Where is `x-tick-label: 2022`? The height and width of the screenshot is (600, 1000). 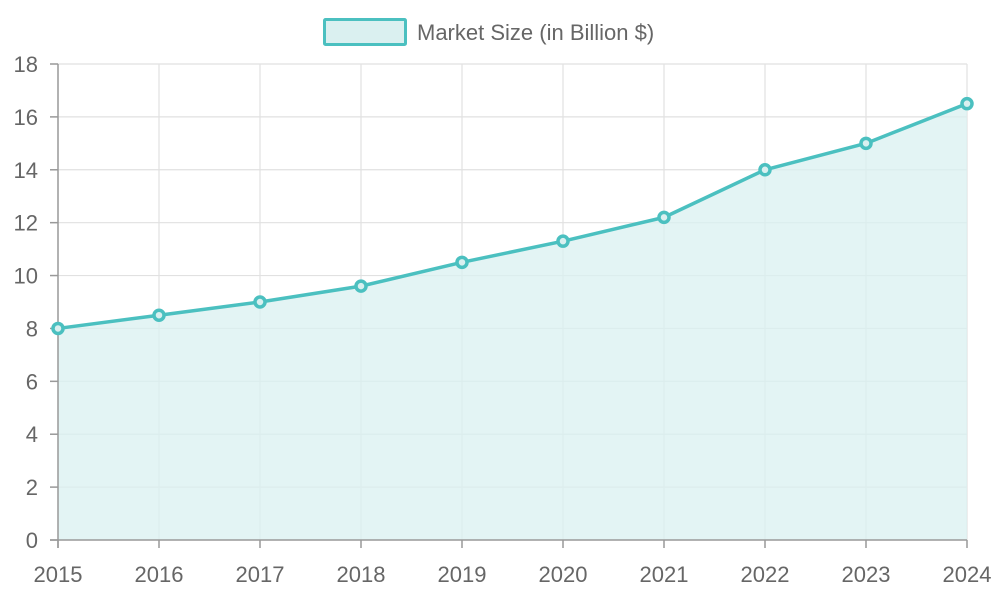 x-tick-label: 2022 is located at coordinates (765, 574).